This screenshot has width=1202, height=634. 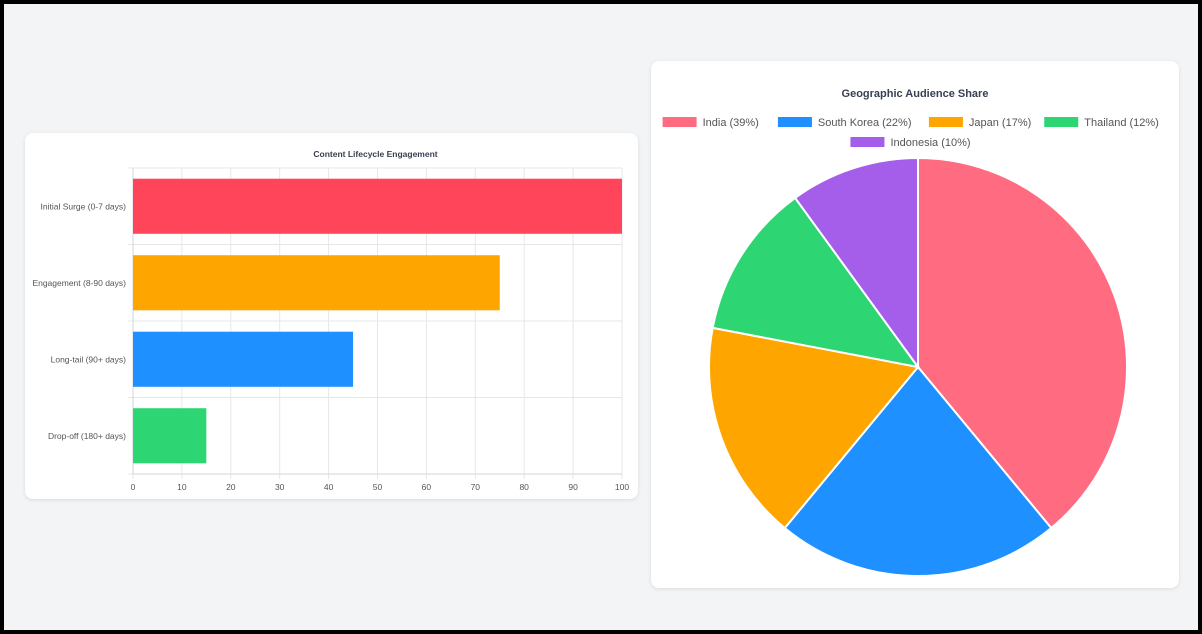 What do you see at coordinates (87, 436) in the screenshot?
I see `category-label: Drop-off (180+ days)` at bounding box center [87, 436].